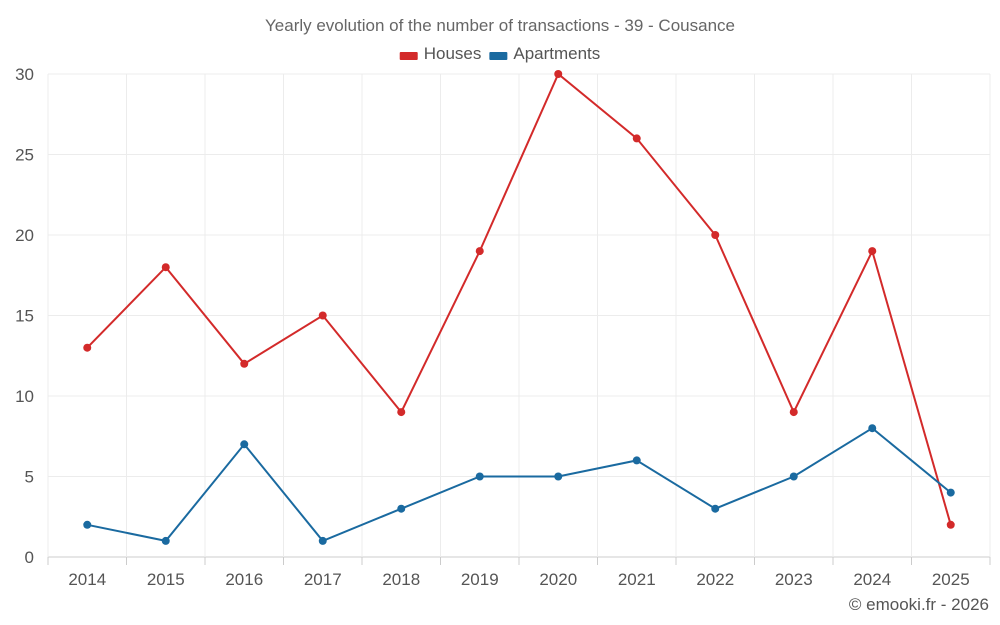 The height and width of the screenshot is (625, 1000). What do you see at coordinates (24, 235) in the screenshot?
I see `y-tick-label: 20` at bounding box center [24, 235].